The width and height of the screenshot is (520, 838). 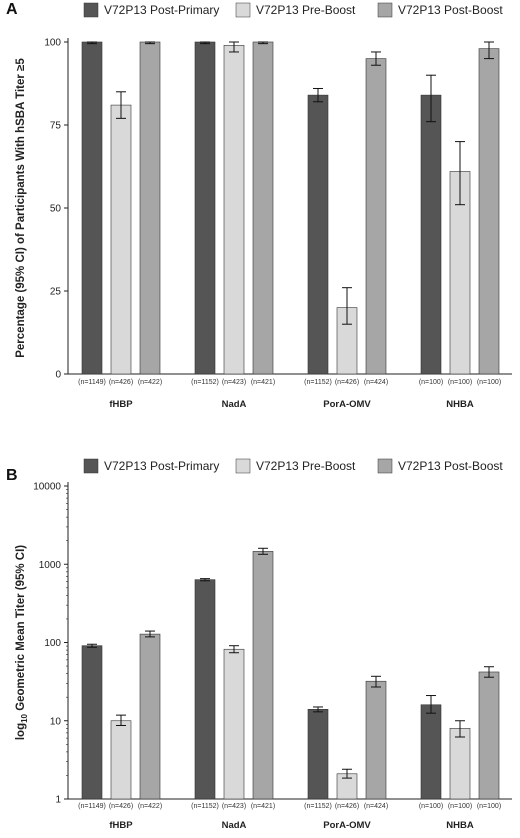 What do you see at coordinates (58, 800) in the screenshot?
I see `y-tick-label: 1` at bounding box center [58, 800].